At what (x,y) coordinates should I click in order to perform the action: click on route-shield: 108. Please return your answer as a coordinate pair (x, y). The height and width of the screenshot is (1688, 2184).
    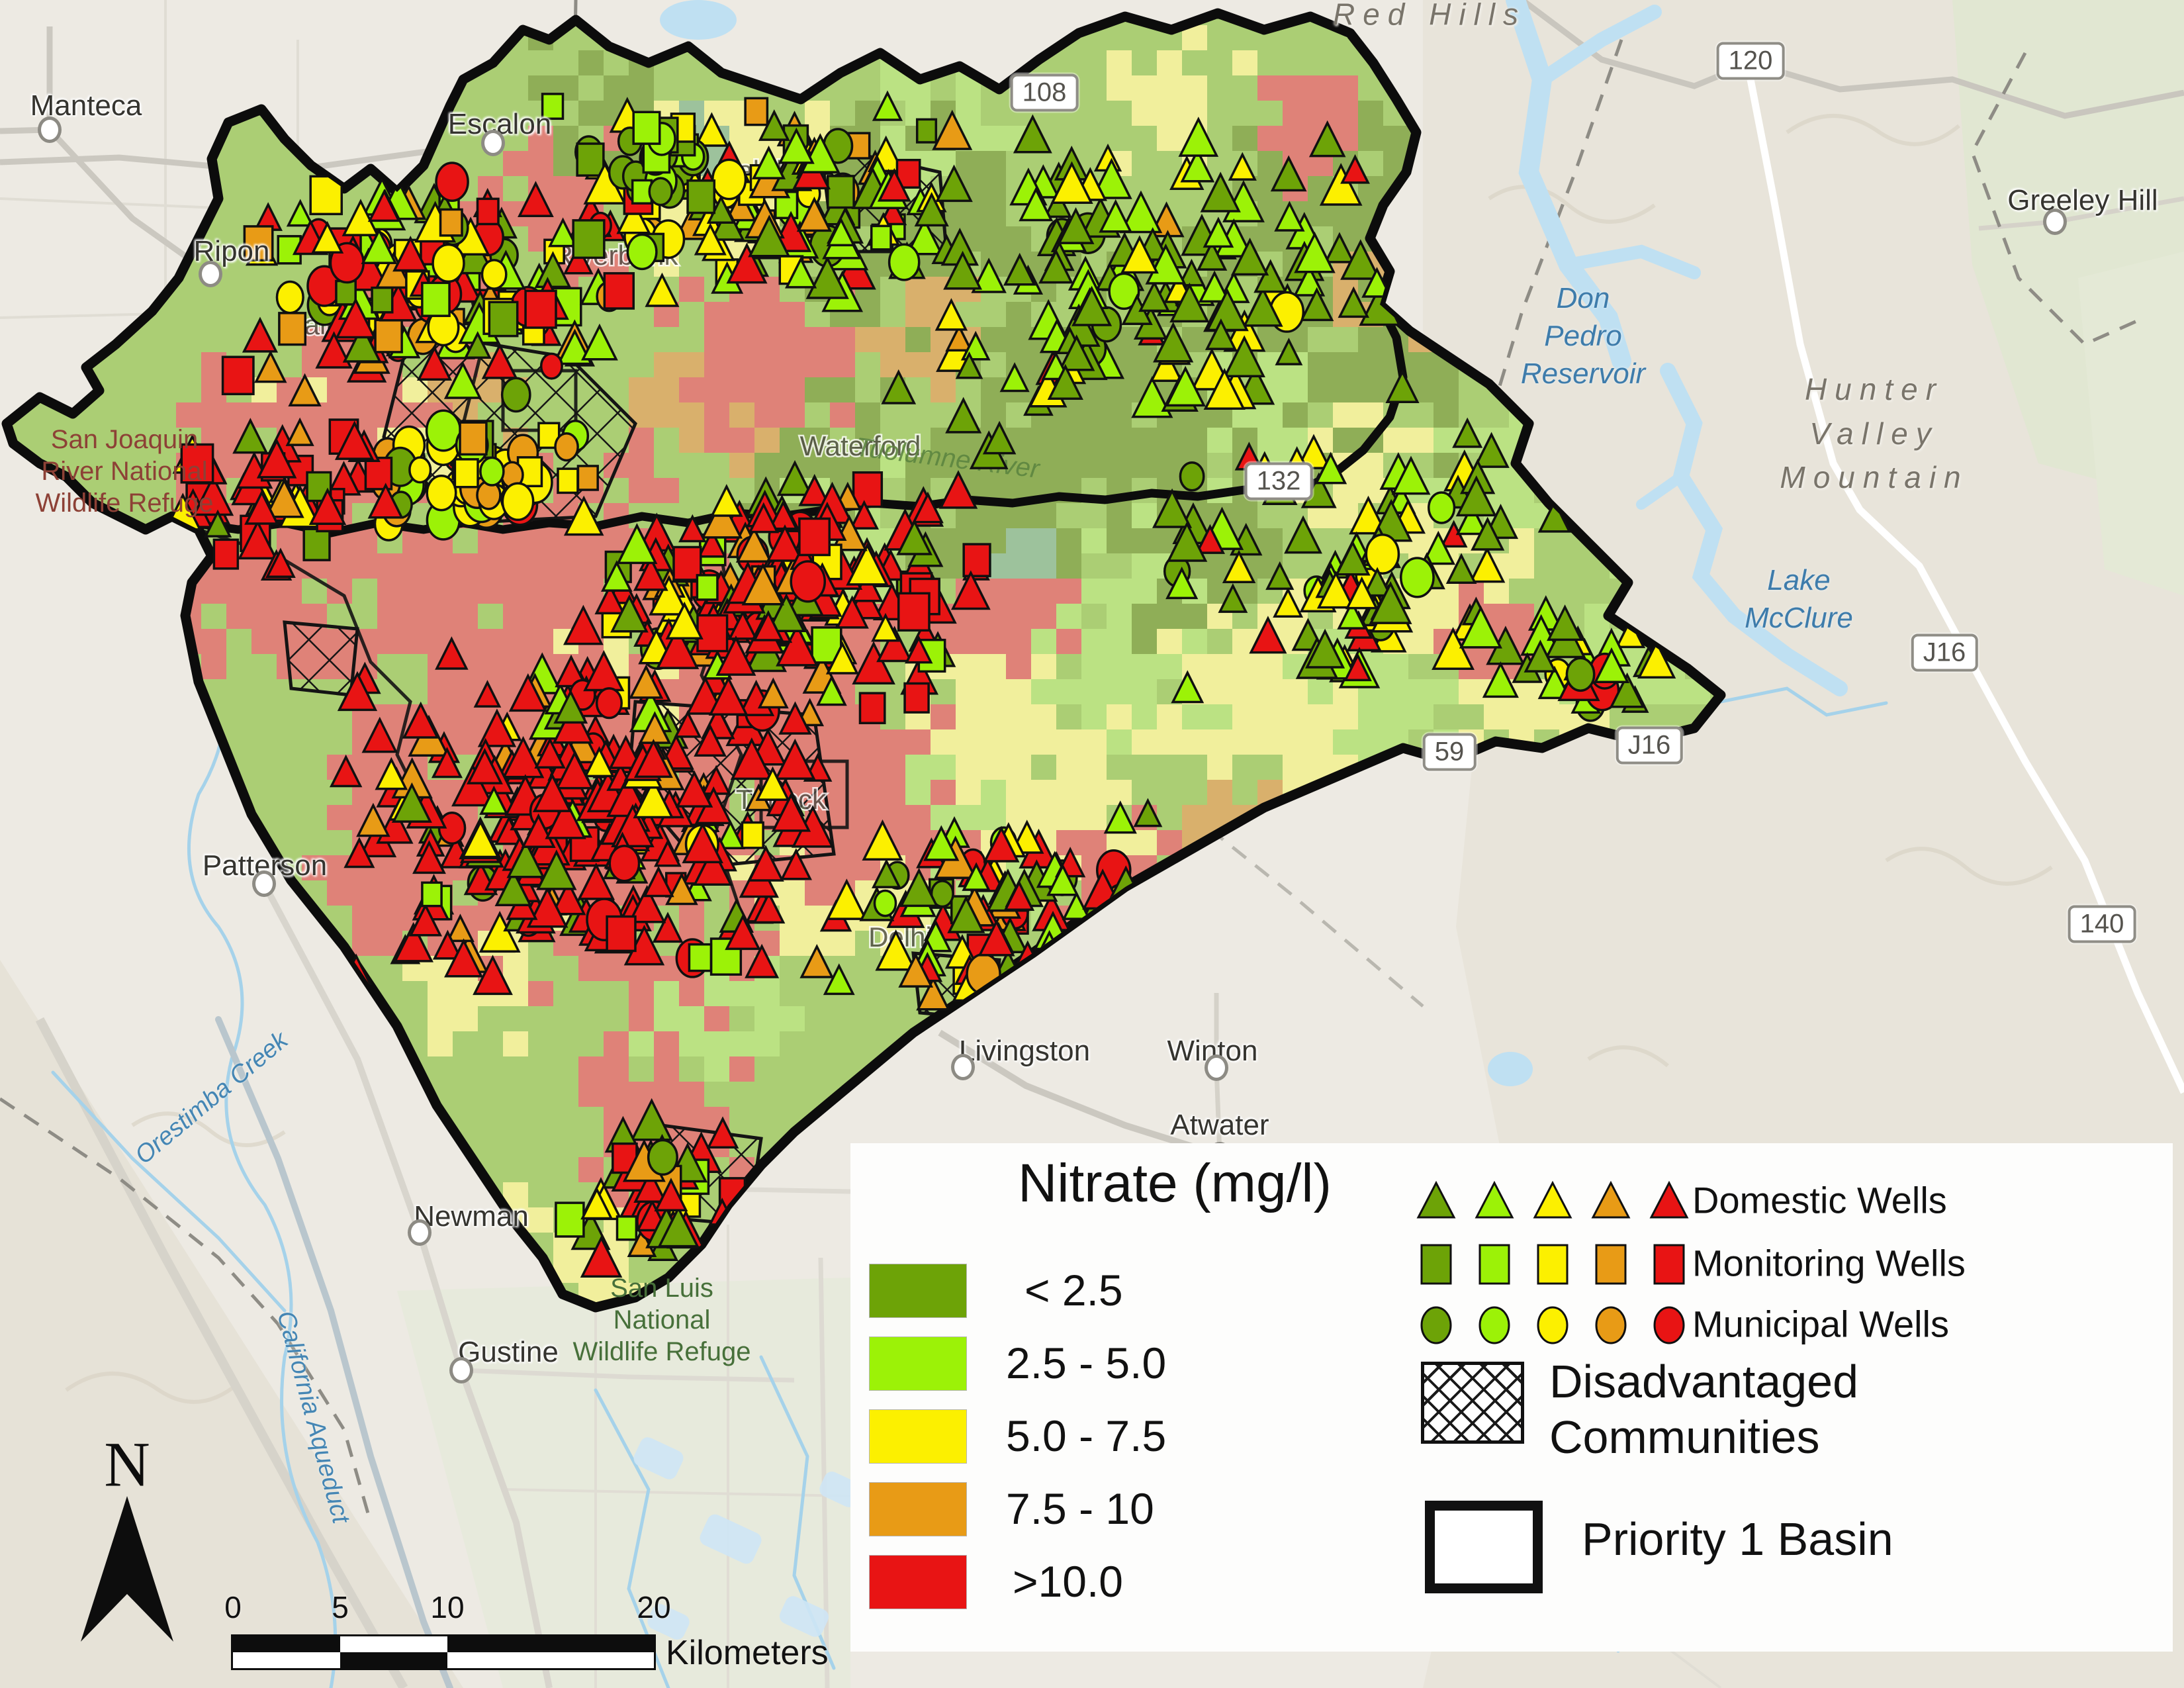
    Looking at the image, I should click on (1044, 92).